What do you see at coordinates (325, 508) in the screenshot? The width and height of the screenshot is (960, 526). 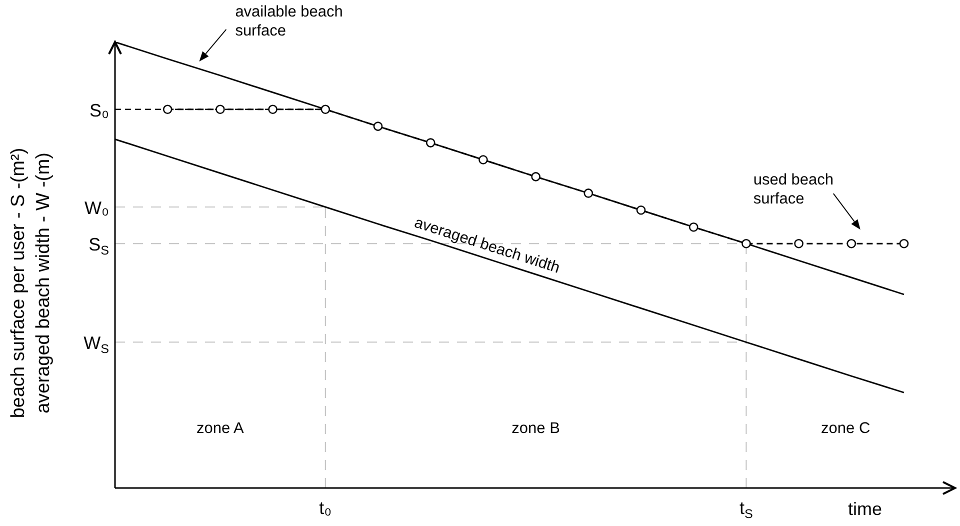 I see `x-tick-label: t₀` at bounding box center [325, 508].